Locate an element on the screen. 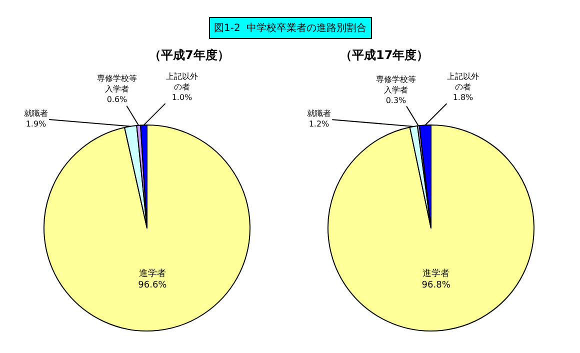 This screenshot has width=580, height=353. data-label: 96.6% is located at coordinates (153, 285).